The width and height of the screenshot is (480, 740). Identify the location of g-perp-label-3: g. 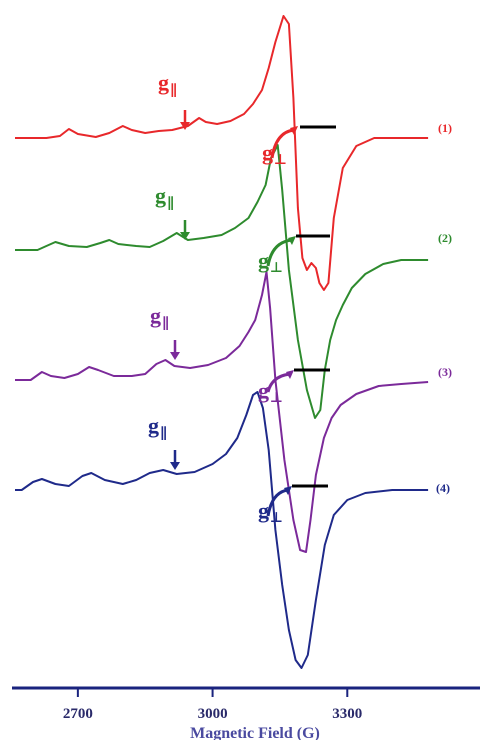
(263, 390).